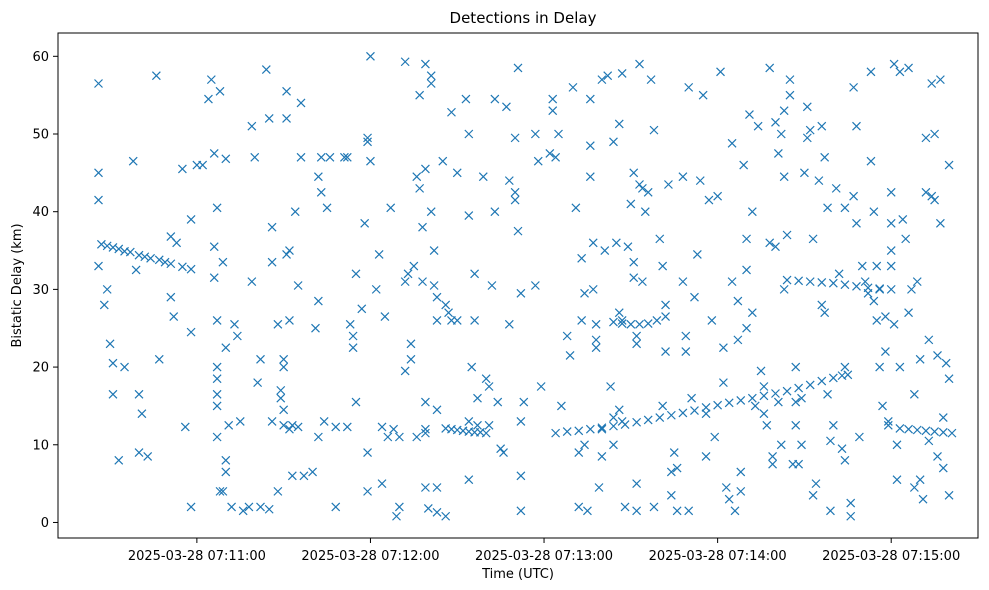 The width and height of the screenshot is (989, 590). What do you see at coordinates (718, 556) in the screenshot?
I see `x-tick-label: 2025-03-28 07:14:00` at bounding box center [718, 556].